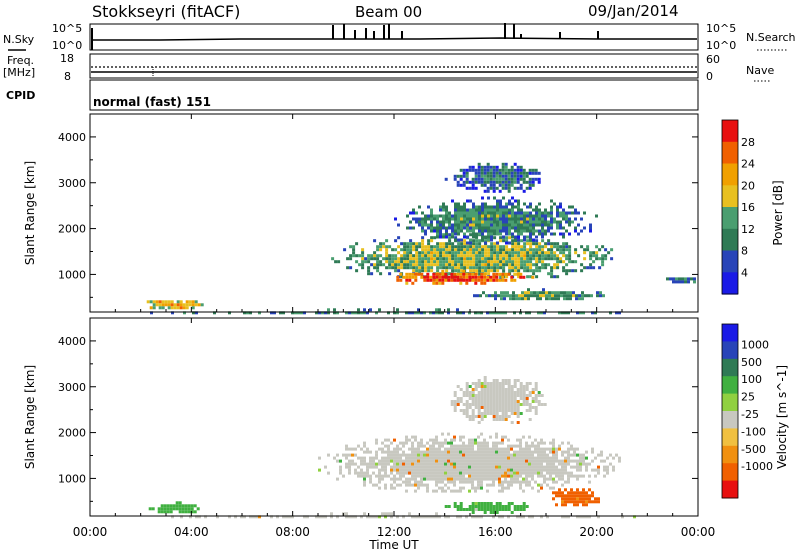 The width and height of the screenshot is (800, 554). I want to click on colorbar-tick-label: 12, so click(748, 229).